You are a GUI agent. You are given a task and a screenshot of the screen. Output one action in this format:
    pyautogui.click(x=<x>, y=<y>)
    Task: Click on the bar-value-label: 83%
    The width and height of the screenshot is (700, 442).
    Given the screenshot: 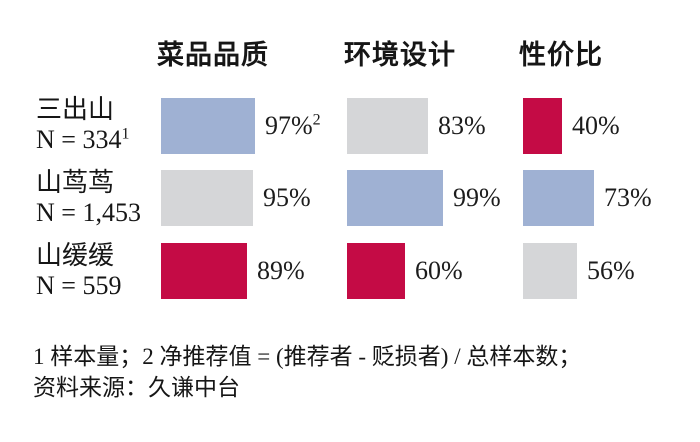 What is the action you would take?
    pyautogui.click(x=462, y=125)
    